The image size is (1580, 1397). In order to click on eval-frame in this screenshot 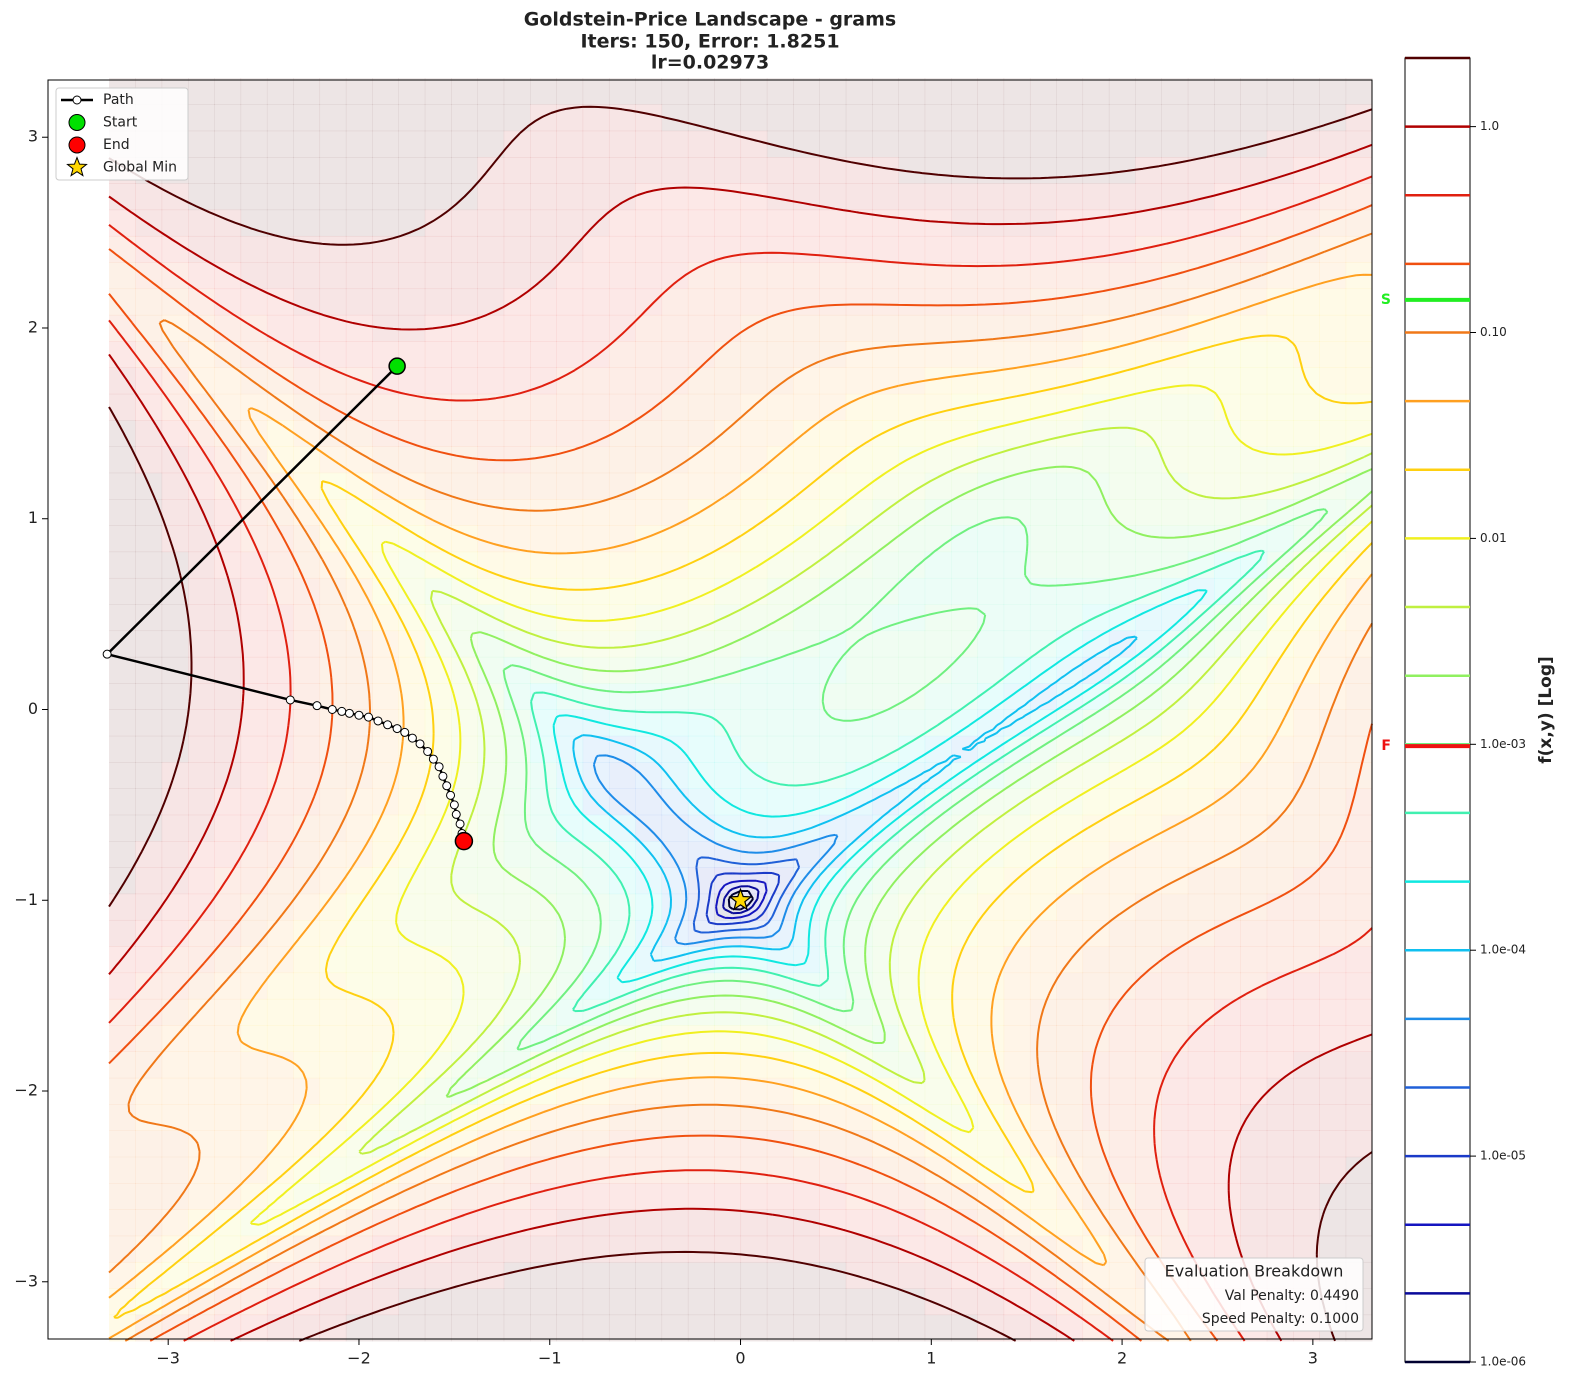, I will do `click(1254, 1294)`.